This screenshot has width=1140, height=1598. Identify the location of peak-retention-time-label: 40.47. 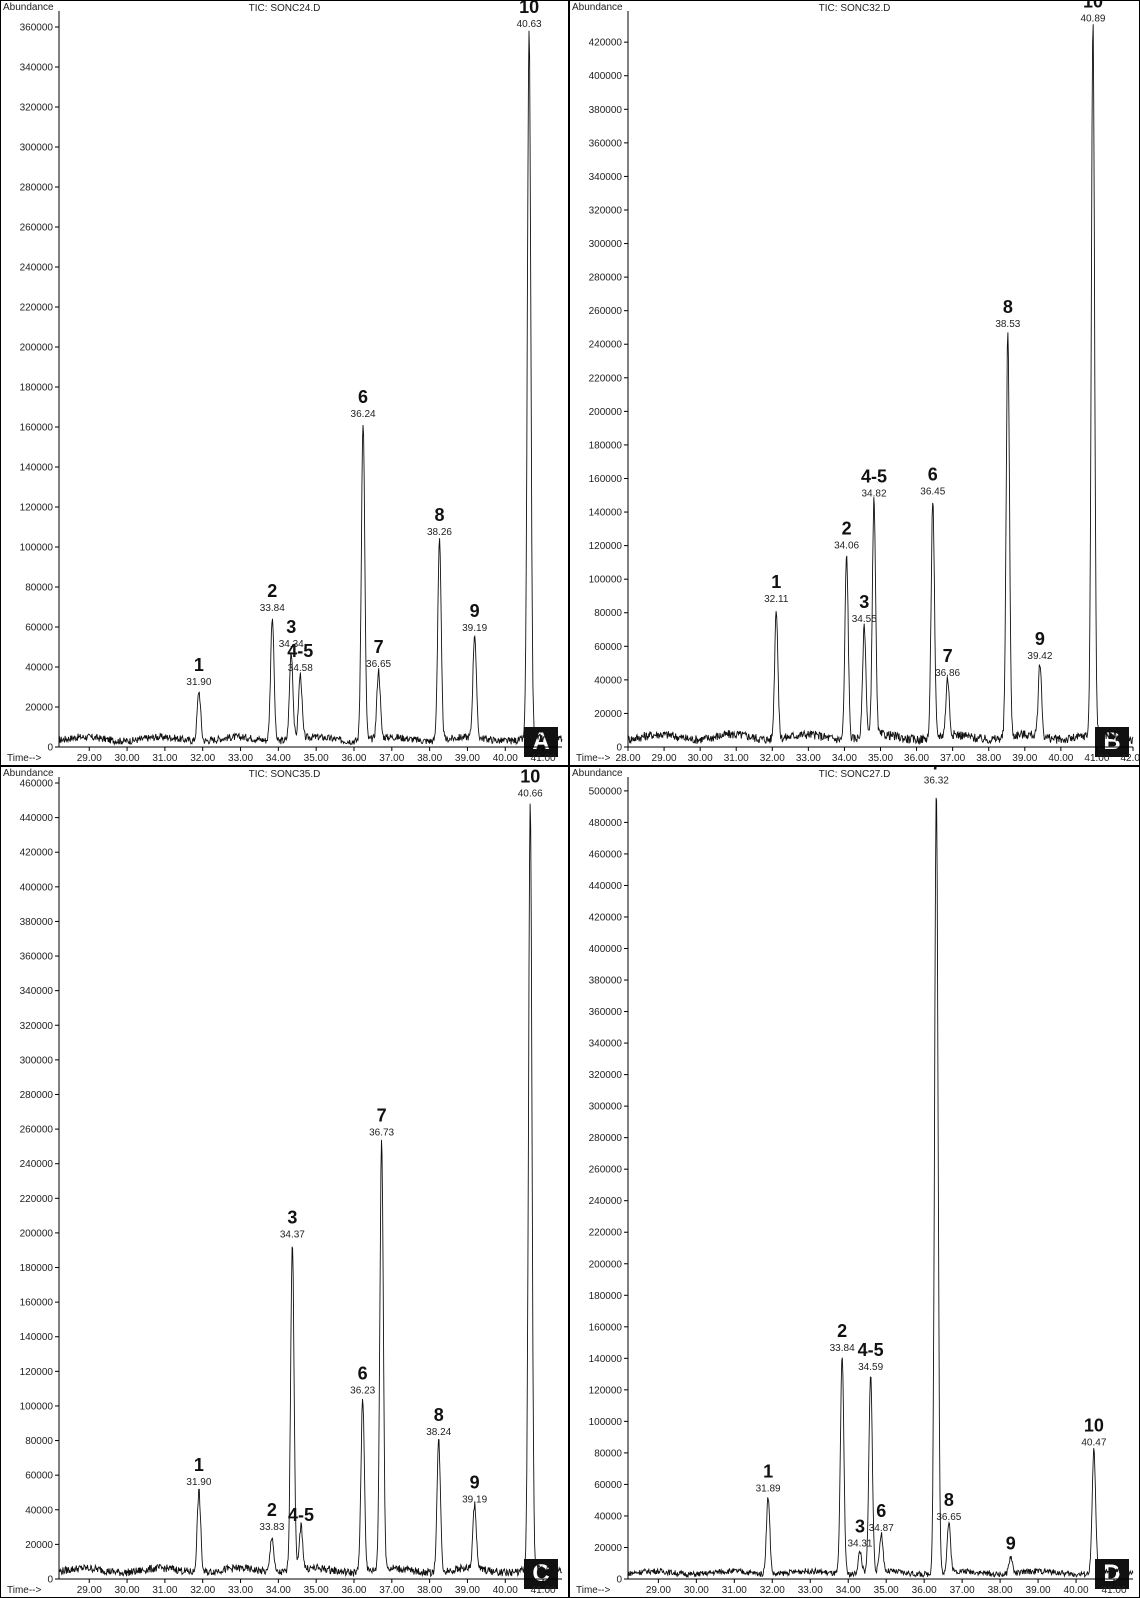
(1093, 1443).